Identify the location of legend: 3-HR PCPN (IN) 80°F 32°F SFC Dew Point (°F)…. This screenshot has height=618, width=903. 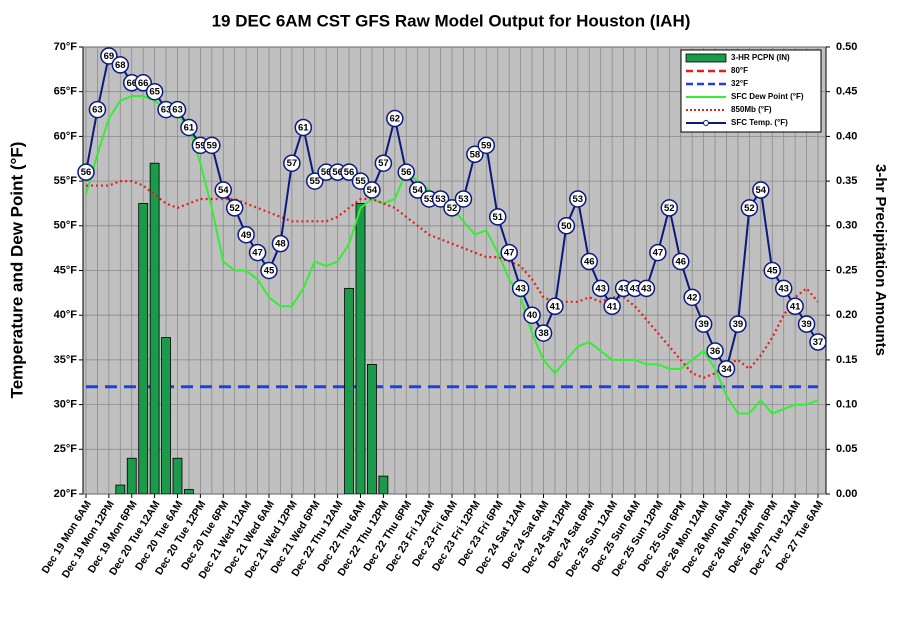
(751, 91).